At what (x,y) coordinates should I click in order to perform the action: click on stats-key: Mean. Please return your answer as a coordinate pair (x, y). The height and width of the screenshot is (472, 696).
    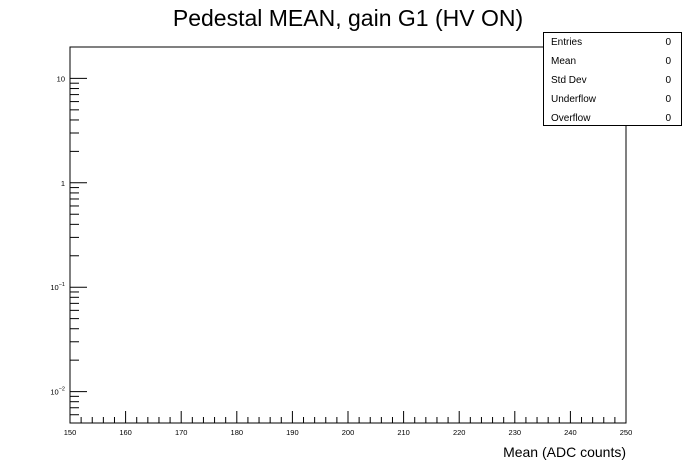
    Looking at the image, I should click on (564, 61).